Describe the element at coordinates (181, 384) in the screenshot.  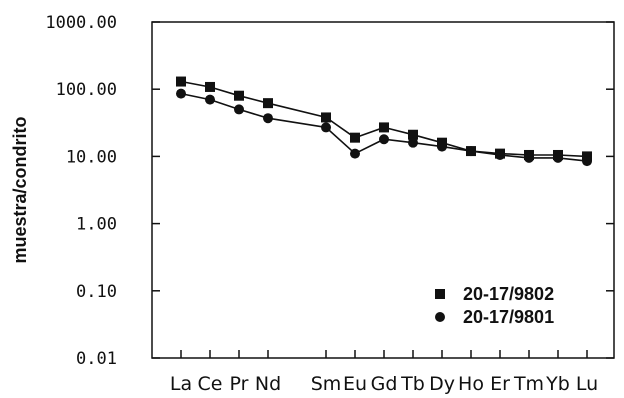
I see `x-tick-label: La` at that location.